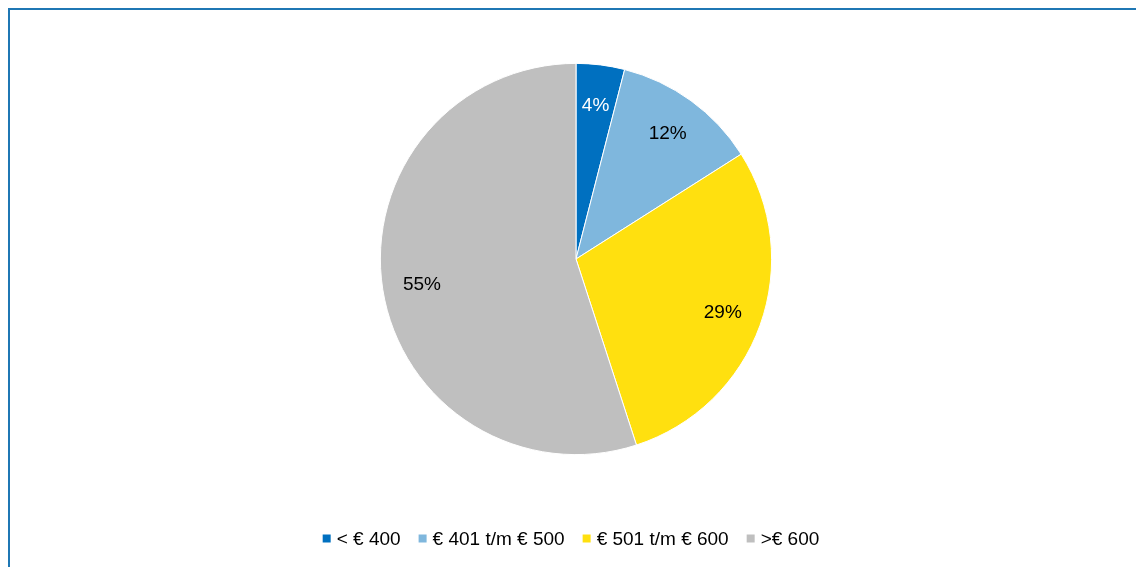 The width and height of the screenshot is (1140, 567). Describe the element at coordinates (667, 133) in the screenshot. I see `data-label: 12%` at that location.